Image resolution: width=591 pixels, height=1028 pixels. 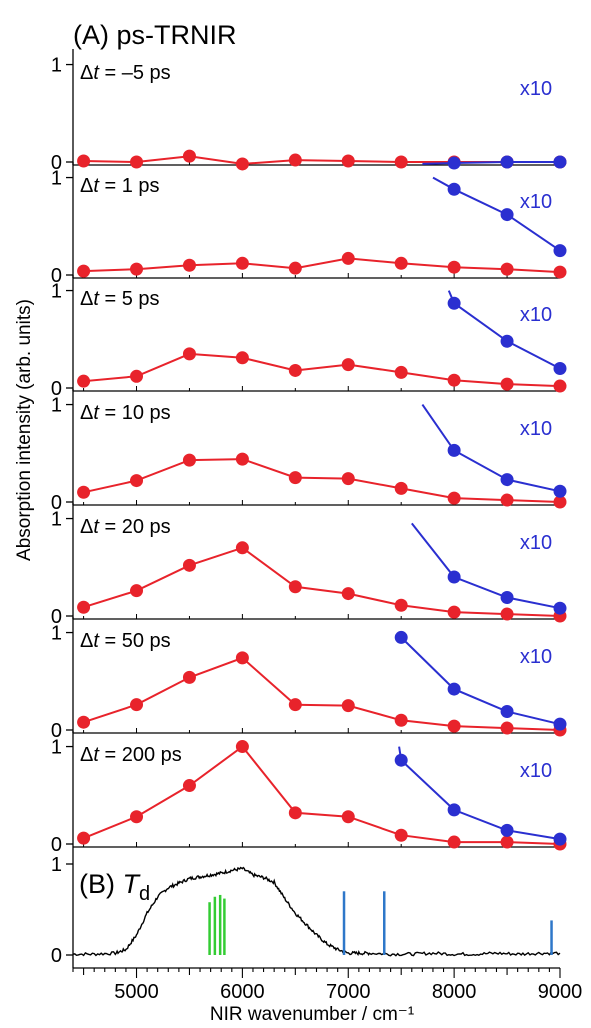 I want to click on panel-label: Δt = 1 ps, so click(x=120, y=186).